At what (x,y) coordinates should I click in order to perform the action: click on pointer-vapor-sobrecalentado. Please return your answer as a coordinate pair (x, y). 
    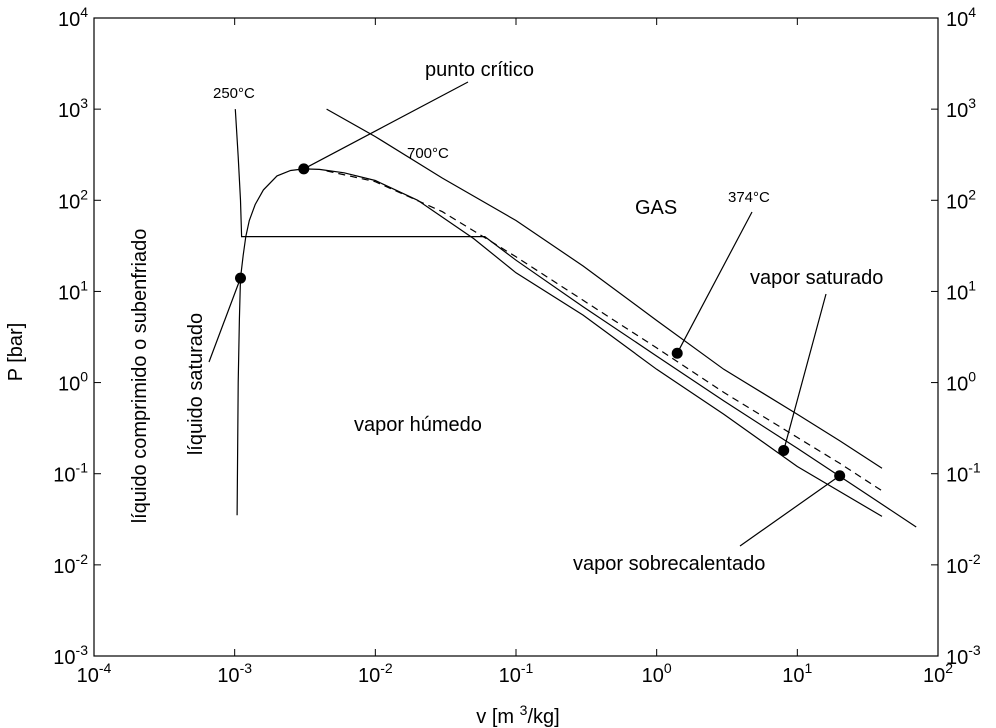
    Looking at the image, I should click on (790, 511).